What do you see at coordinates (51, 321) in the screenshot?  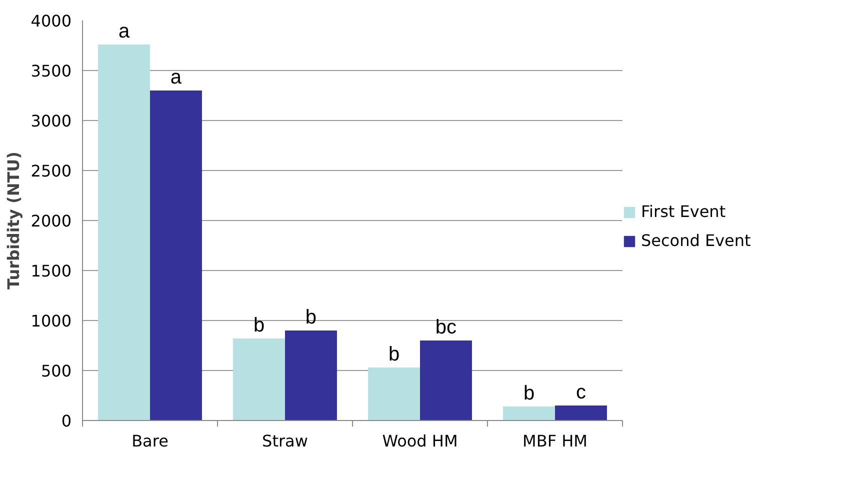 I see `y-tick-label: 1000` at bounding box center [51, 321].